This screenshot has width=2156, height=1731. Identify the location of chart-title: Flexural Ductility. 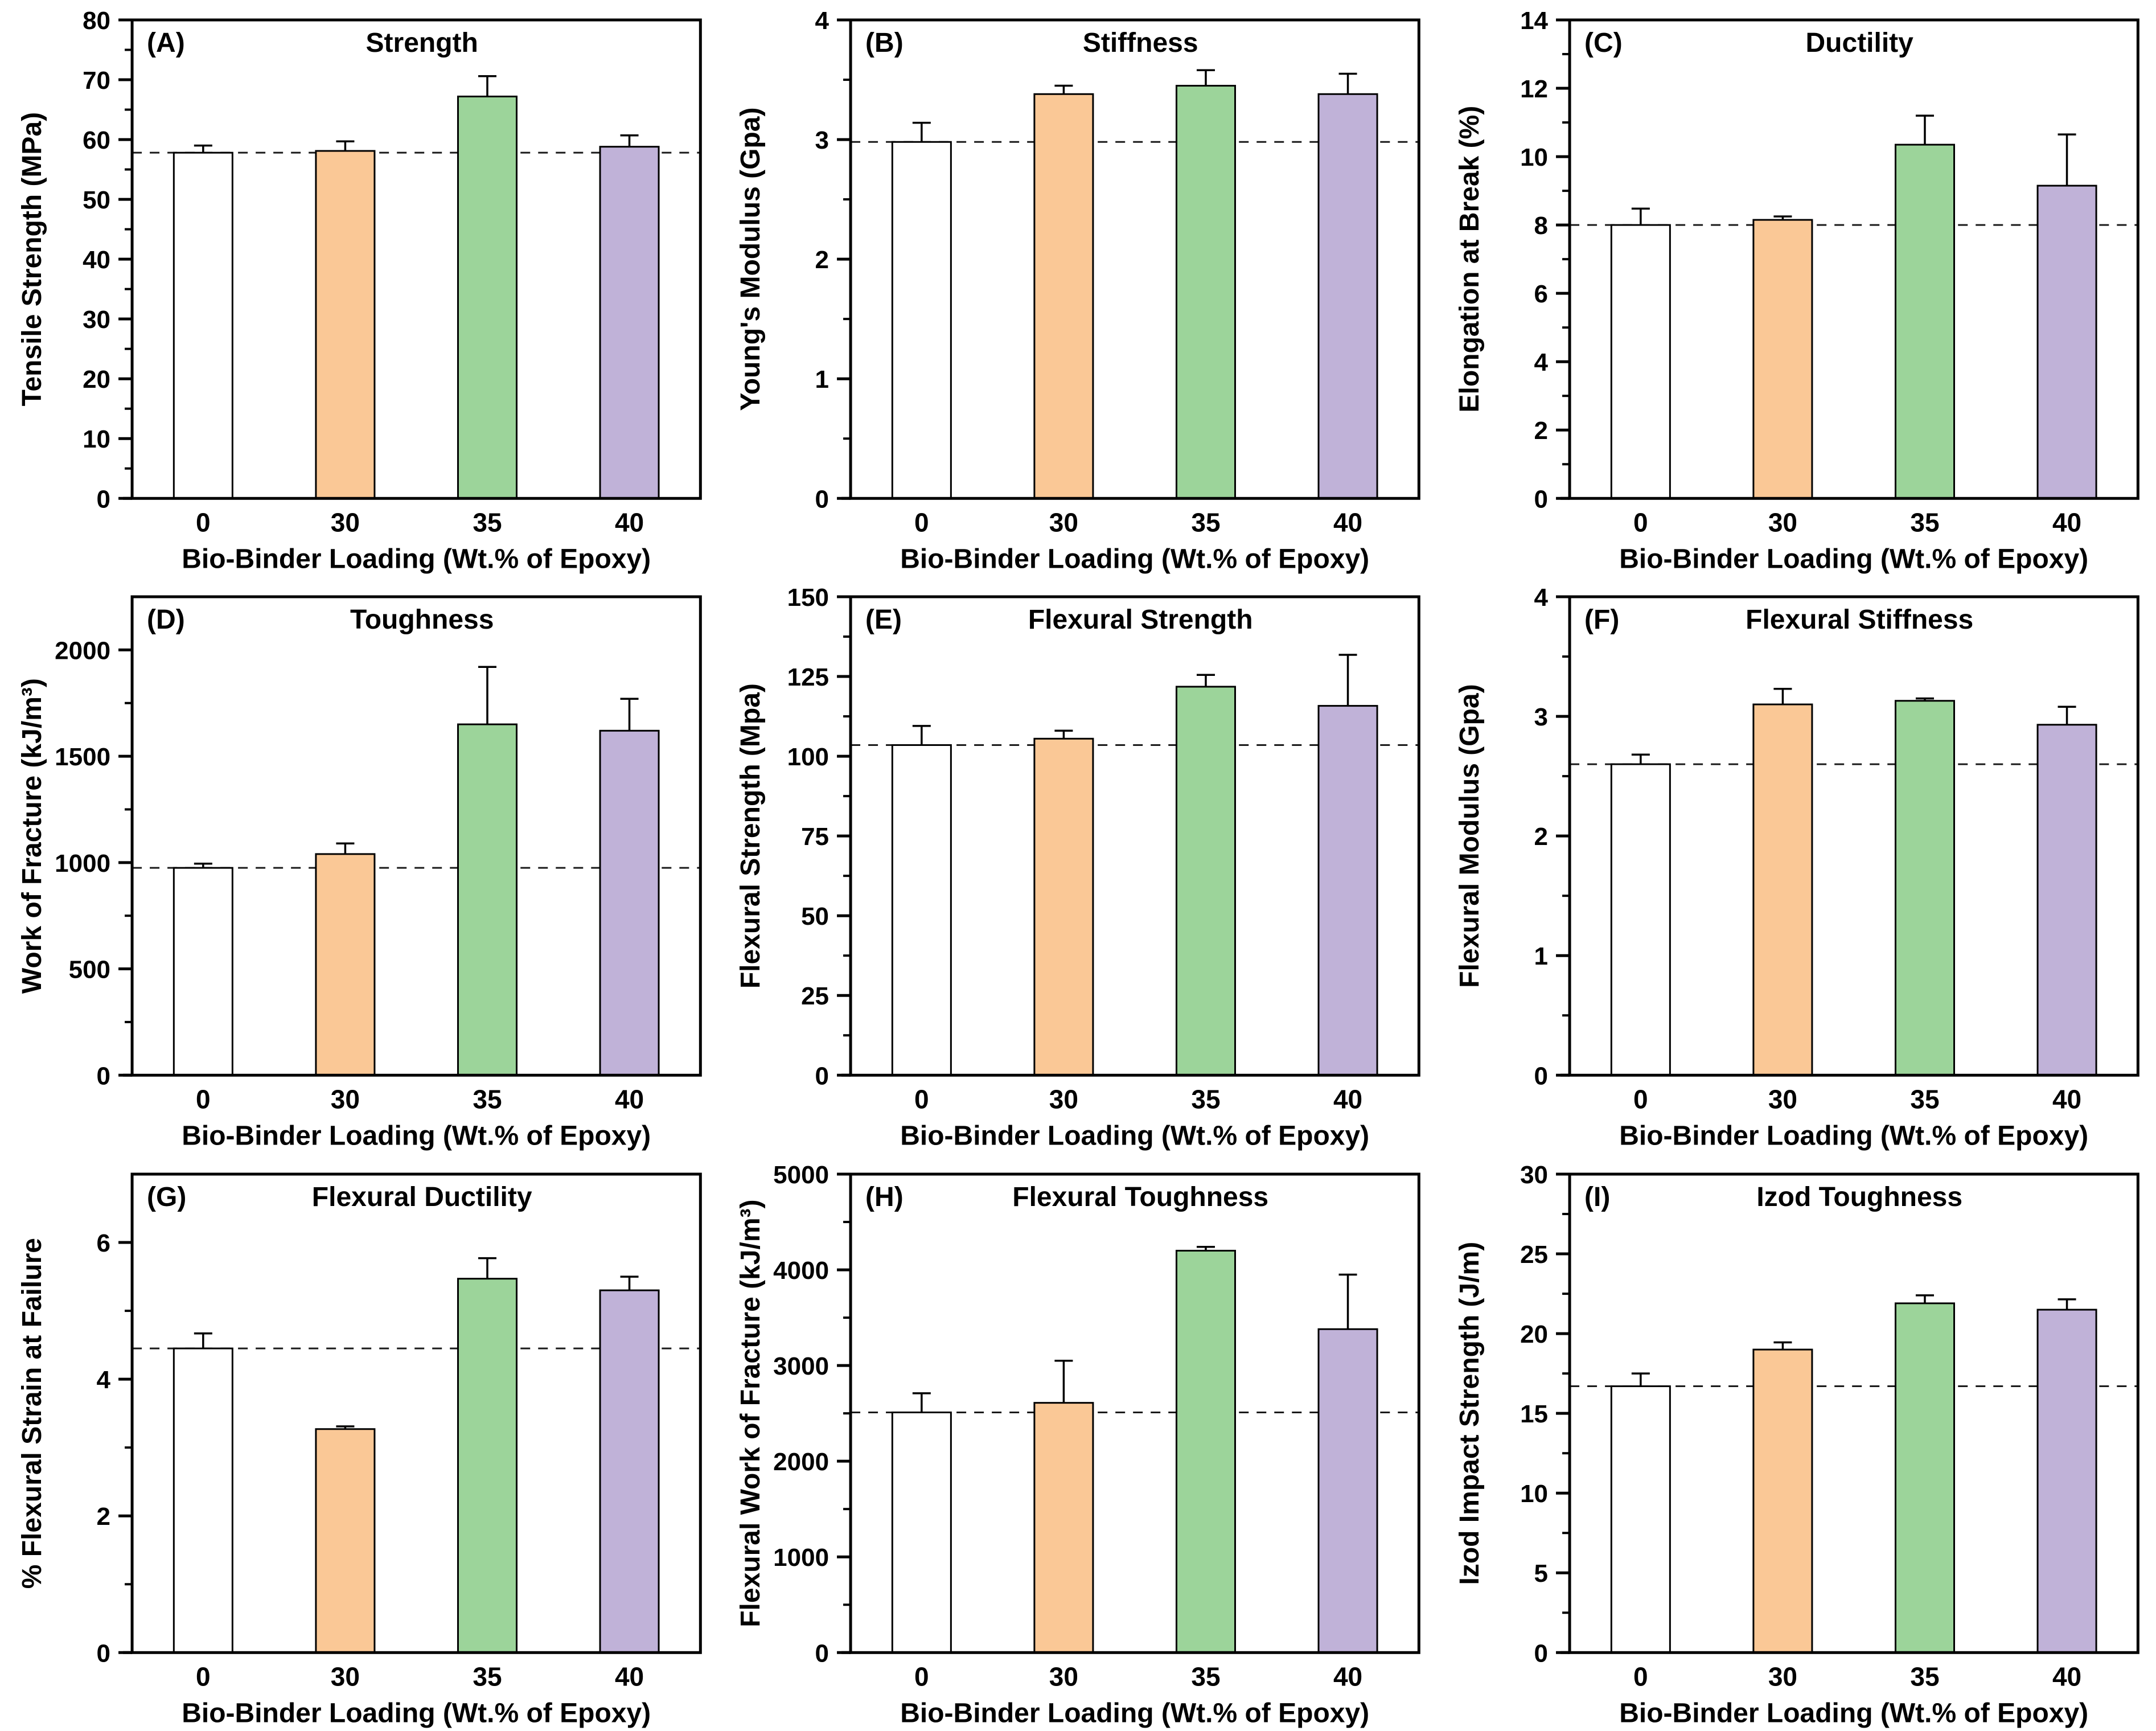
(422, 1197).